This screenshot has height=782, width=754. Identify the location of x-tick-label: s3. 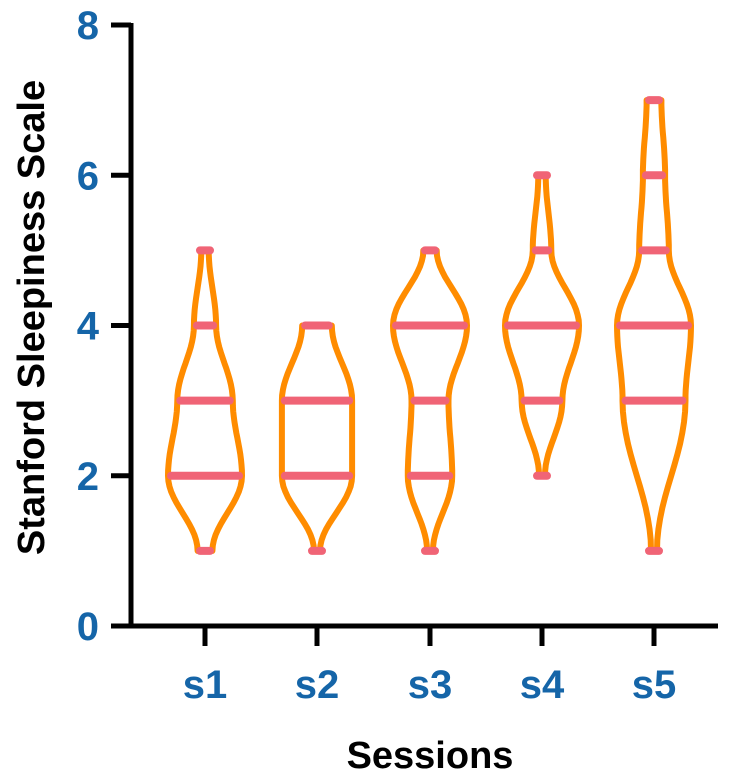
(430, 685).